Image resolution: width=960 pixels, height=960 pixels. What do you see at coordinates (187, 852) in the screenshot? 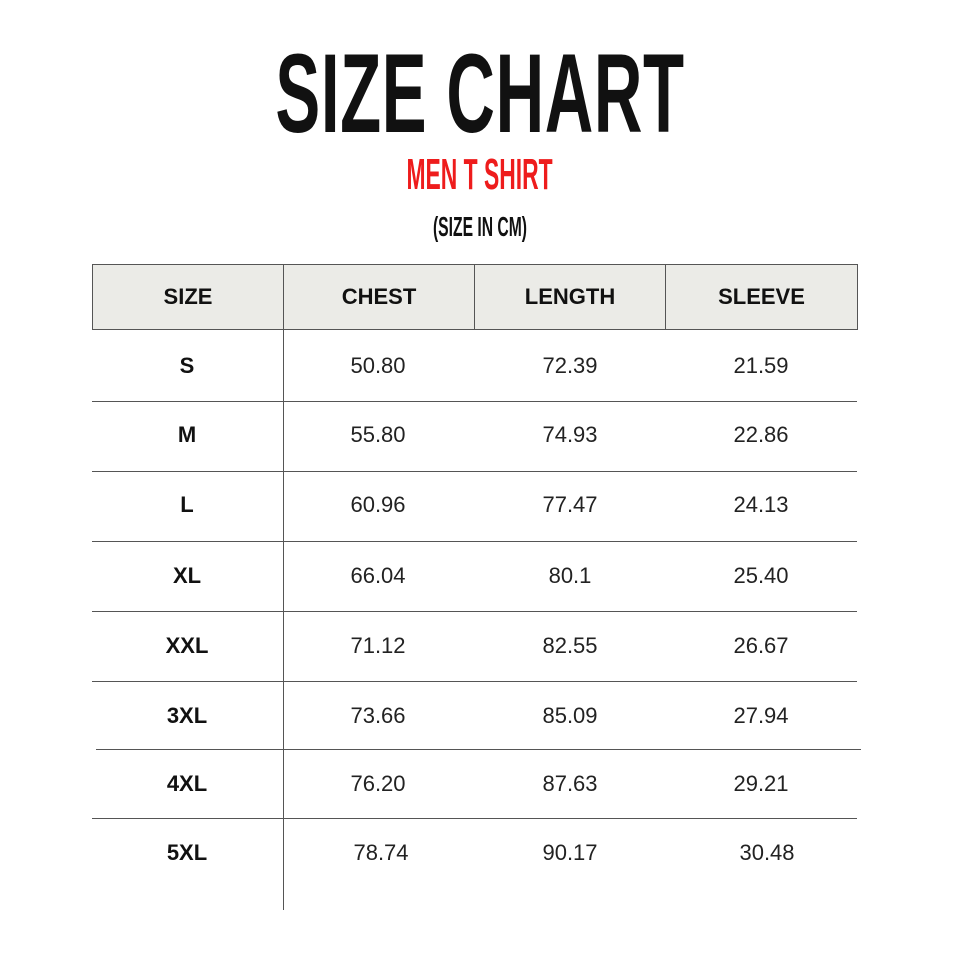
I see `size-label: 5XL` at bounding box center [187, 852].